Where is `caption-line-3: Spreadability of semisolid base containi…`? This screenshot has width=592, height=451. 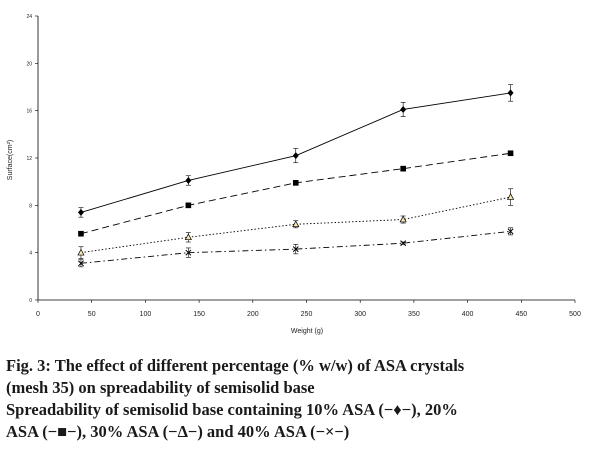 caption-line-3: Spreadability of semisolid base containi… is located at coordinates (232, 409).